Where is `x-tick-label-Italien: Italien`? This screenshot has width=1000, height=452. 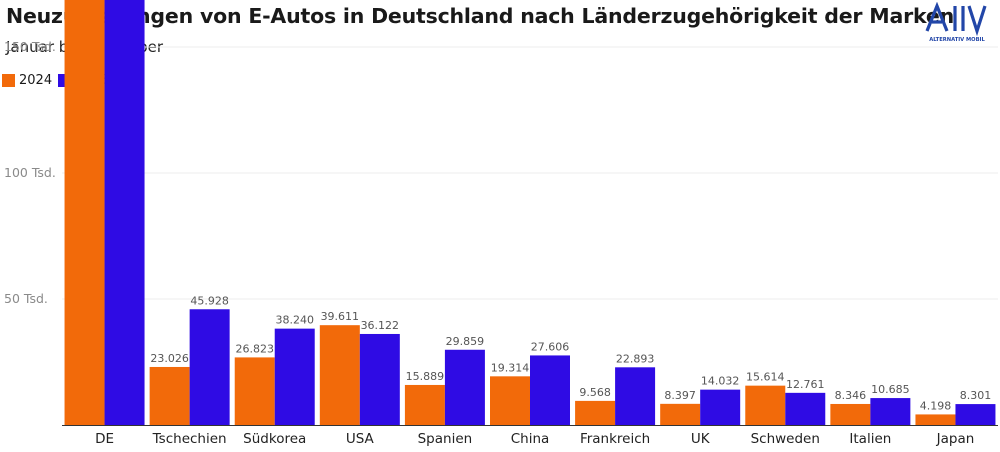 x-tick-label-Italien: Italien is located at coordinates (870, 439).